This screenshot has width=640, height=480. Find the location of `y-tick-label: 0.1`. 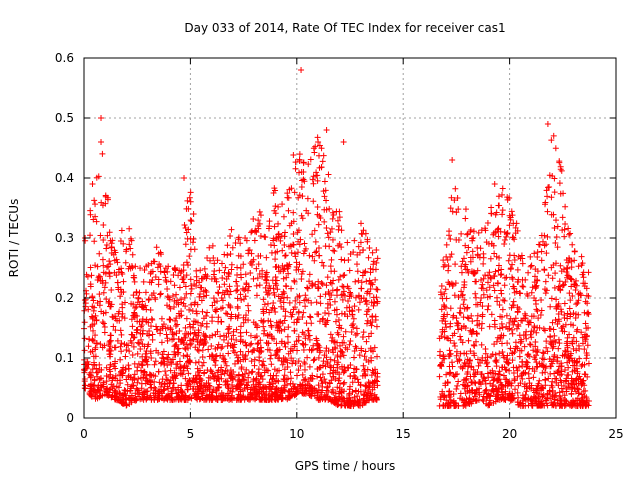

y-tick-label: 0.1 is located at coordinates (64, 358).